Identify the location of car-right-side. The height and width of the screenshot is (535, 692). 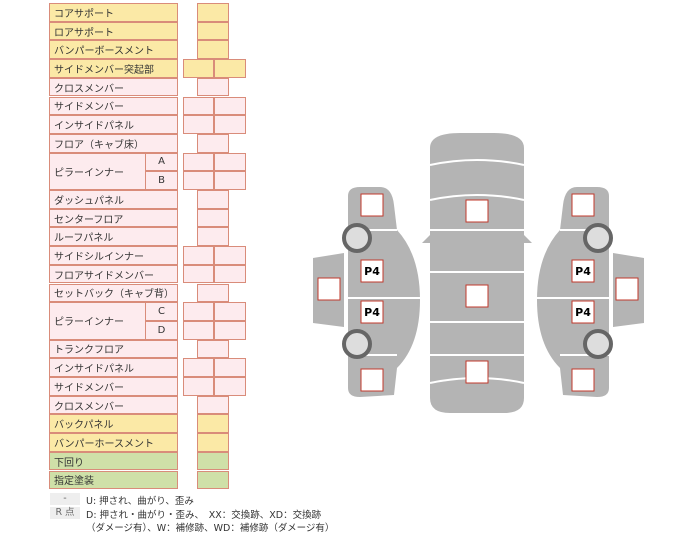
(573, 292).